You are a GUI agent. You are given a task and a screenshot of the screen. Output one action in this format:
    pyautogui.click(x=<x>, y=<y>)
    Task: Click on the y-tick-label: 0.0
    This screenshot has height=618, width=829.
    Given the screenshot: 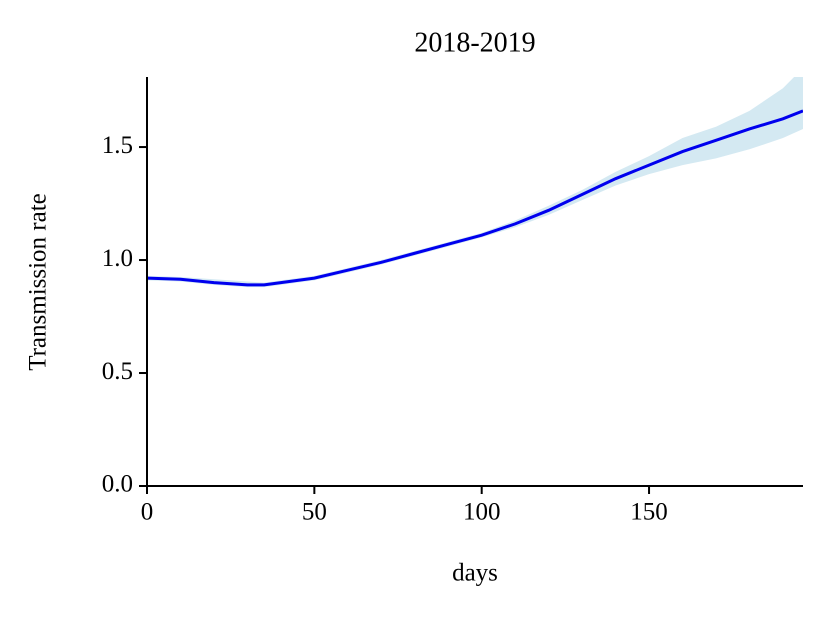 What is the action you would take?
    pyautogui.click(x=117, y=484)
    